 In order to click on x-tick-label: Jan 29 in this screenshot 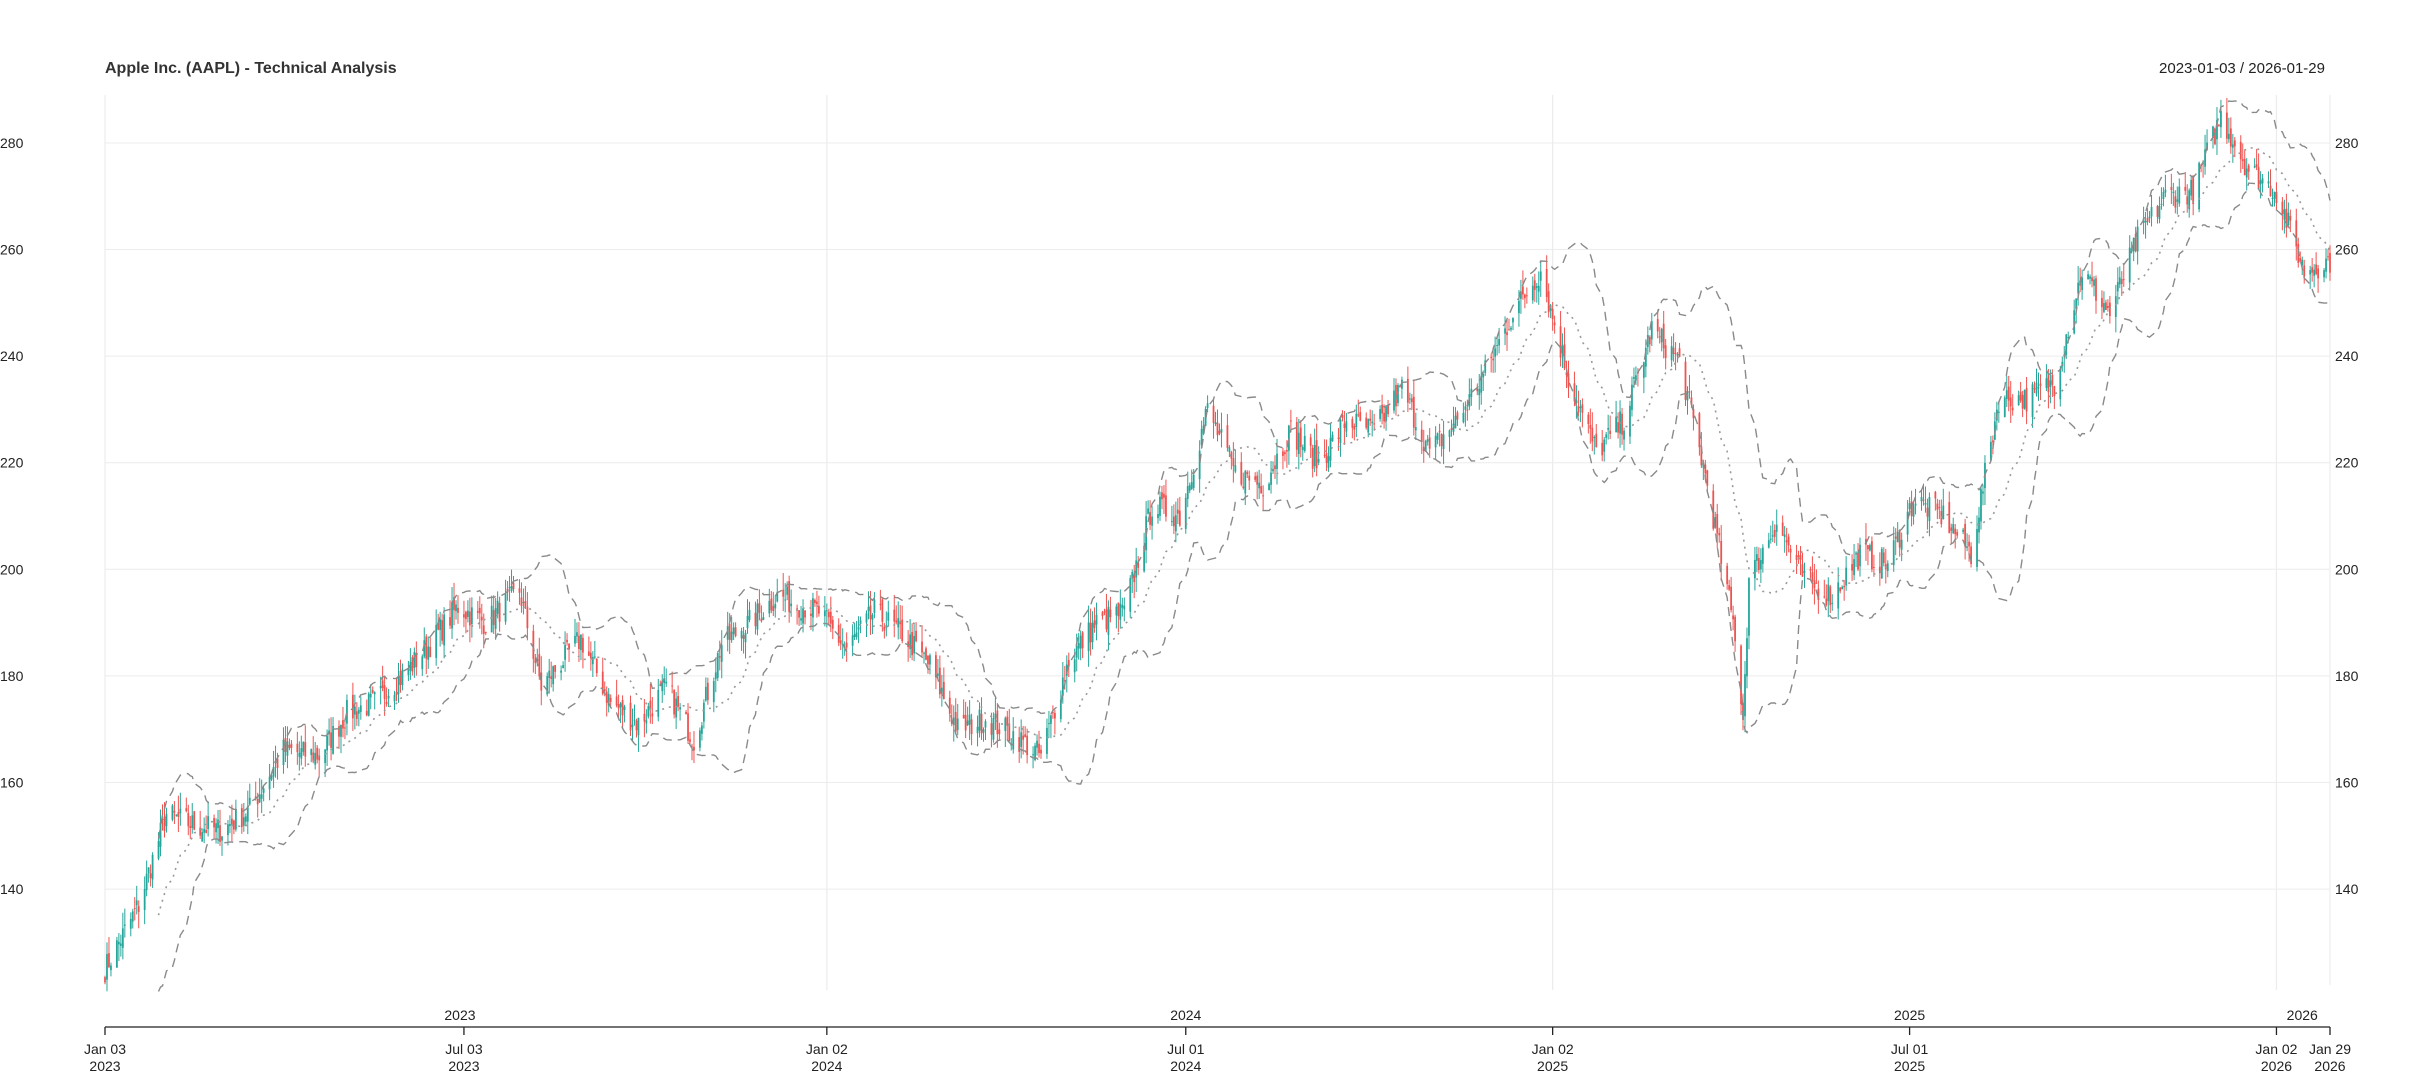, I will do `click(2330, 1049)`.